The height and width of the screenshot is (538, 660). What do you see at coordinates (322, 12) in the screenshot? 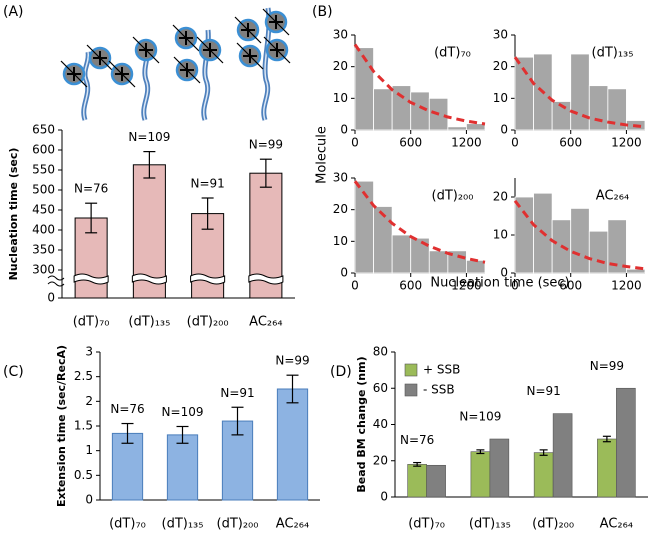
I see `panel-label: (B)` at bounding box center [322, 12].